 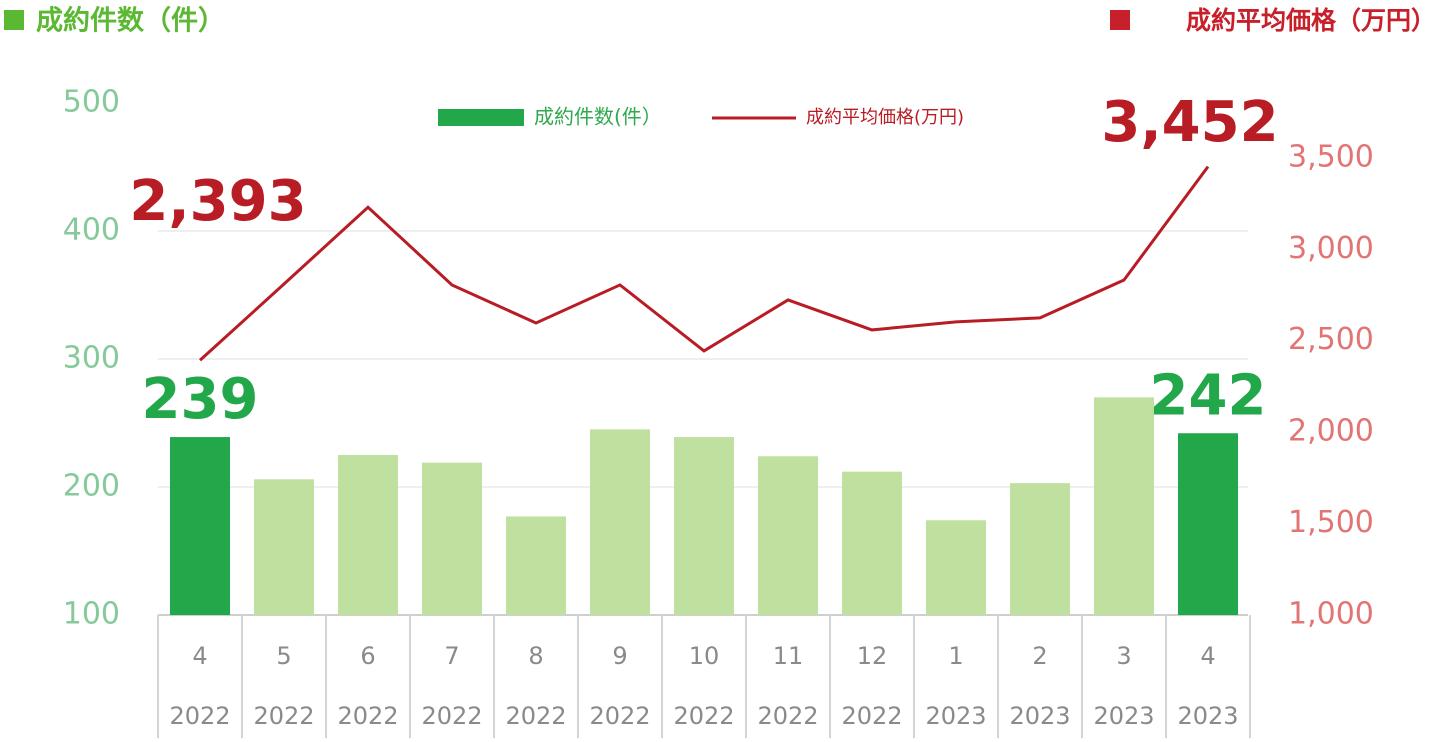 What do you see at coordinates (91, 486) in the screenshot?
I see `y-tick-label: 200` at bounding box center [91, 486].